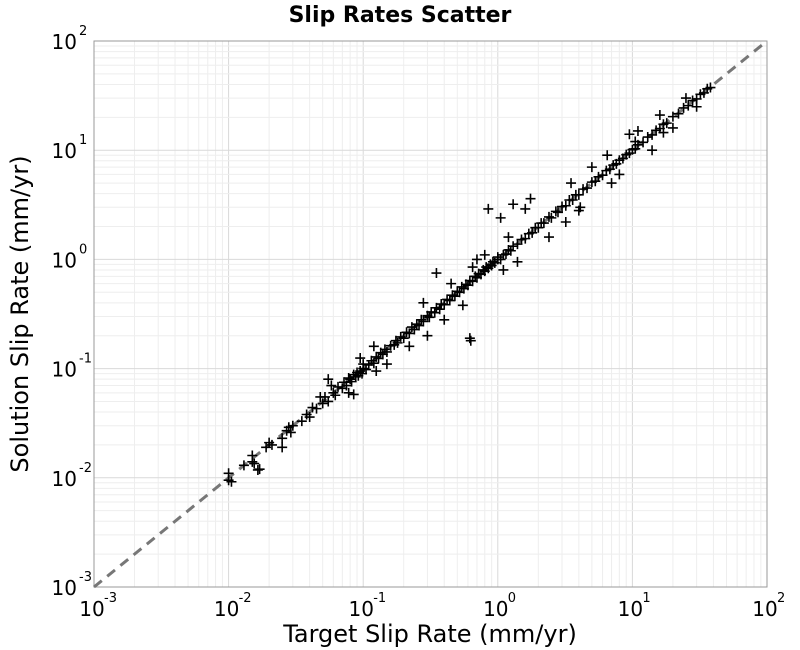 This screenshot has height=650, width=800. Describe the element at coordinates (512, 598) in the screenshot. I see `x-tick-exponent: 0` at that location.